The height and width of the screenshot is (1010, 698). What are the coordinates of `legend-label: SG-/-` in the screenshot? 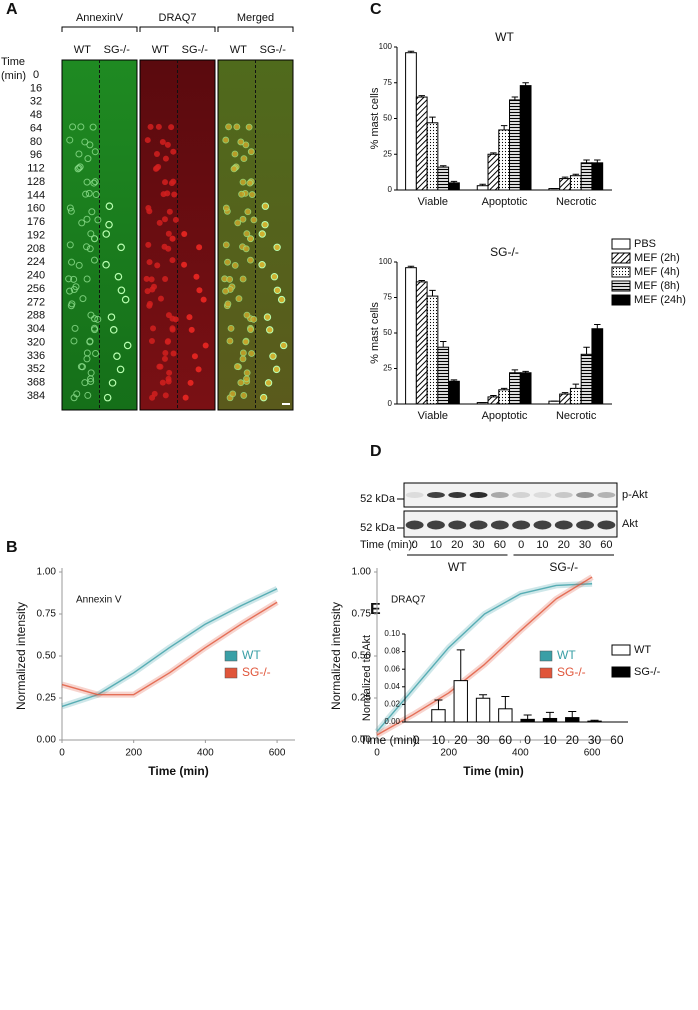 It's located at (571, 672).